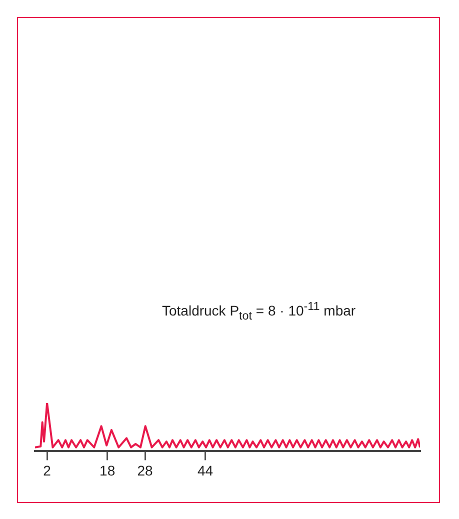 Image resolution: width=459 pixels, height=519 pixels. I want to click on x-tick-label: 18, so click(108, 470).